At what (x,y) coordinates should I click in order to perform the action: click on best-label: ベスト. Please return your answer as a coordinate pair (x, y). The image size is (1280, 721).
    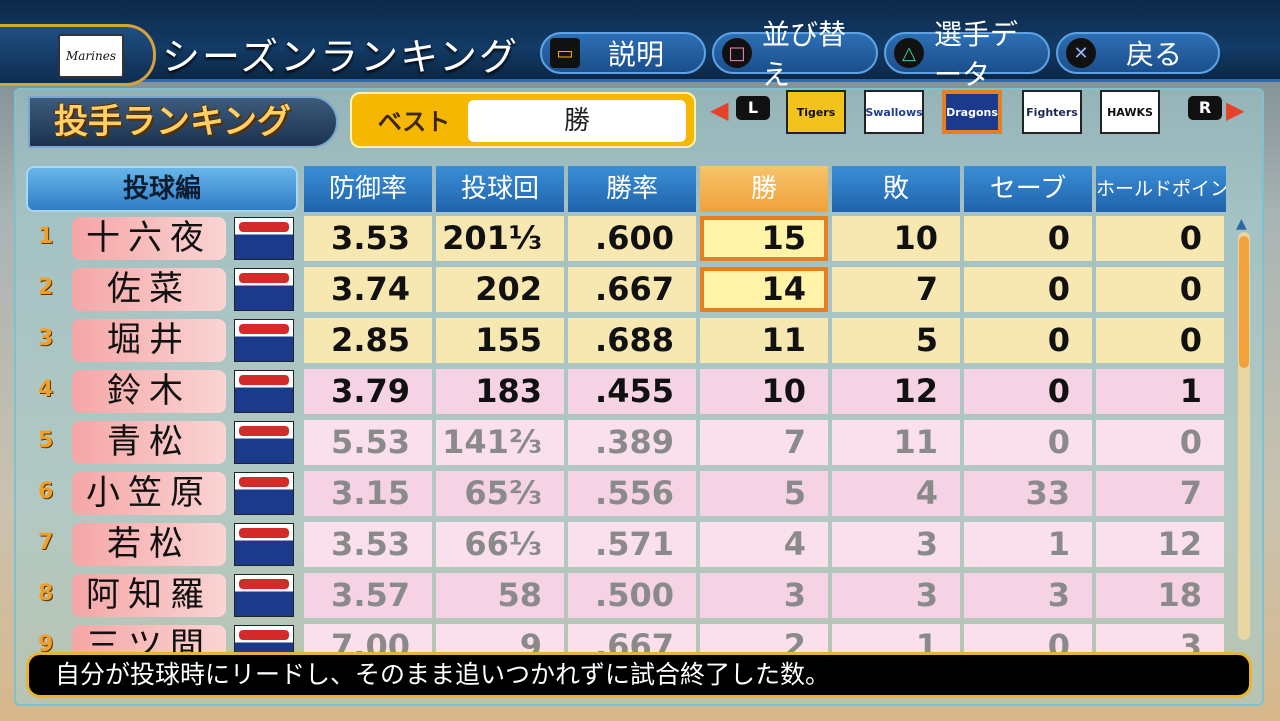
    Looking at the image, I should click on (414, 122).